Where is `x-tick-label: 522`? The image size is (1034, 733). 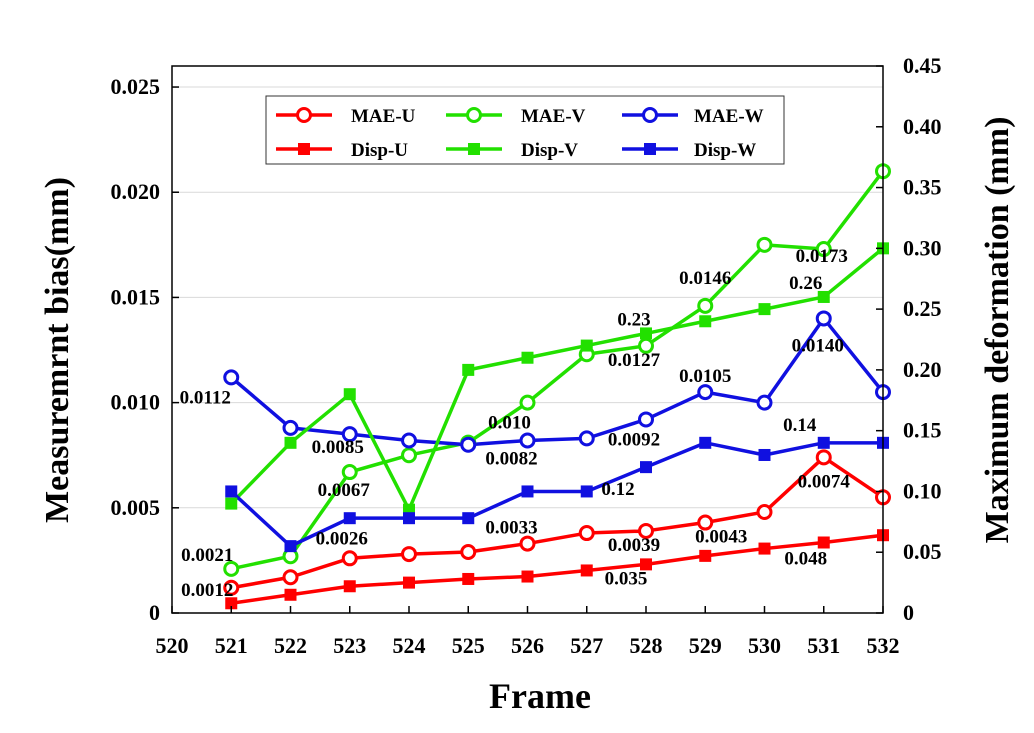
x-tick-label: 522 is located at coordinates (290, 645).